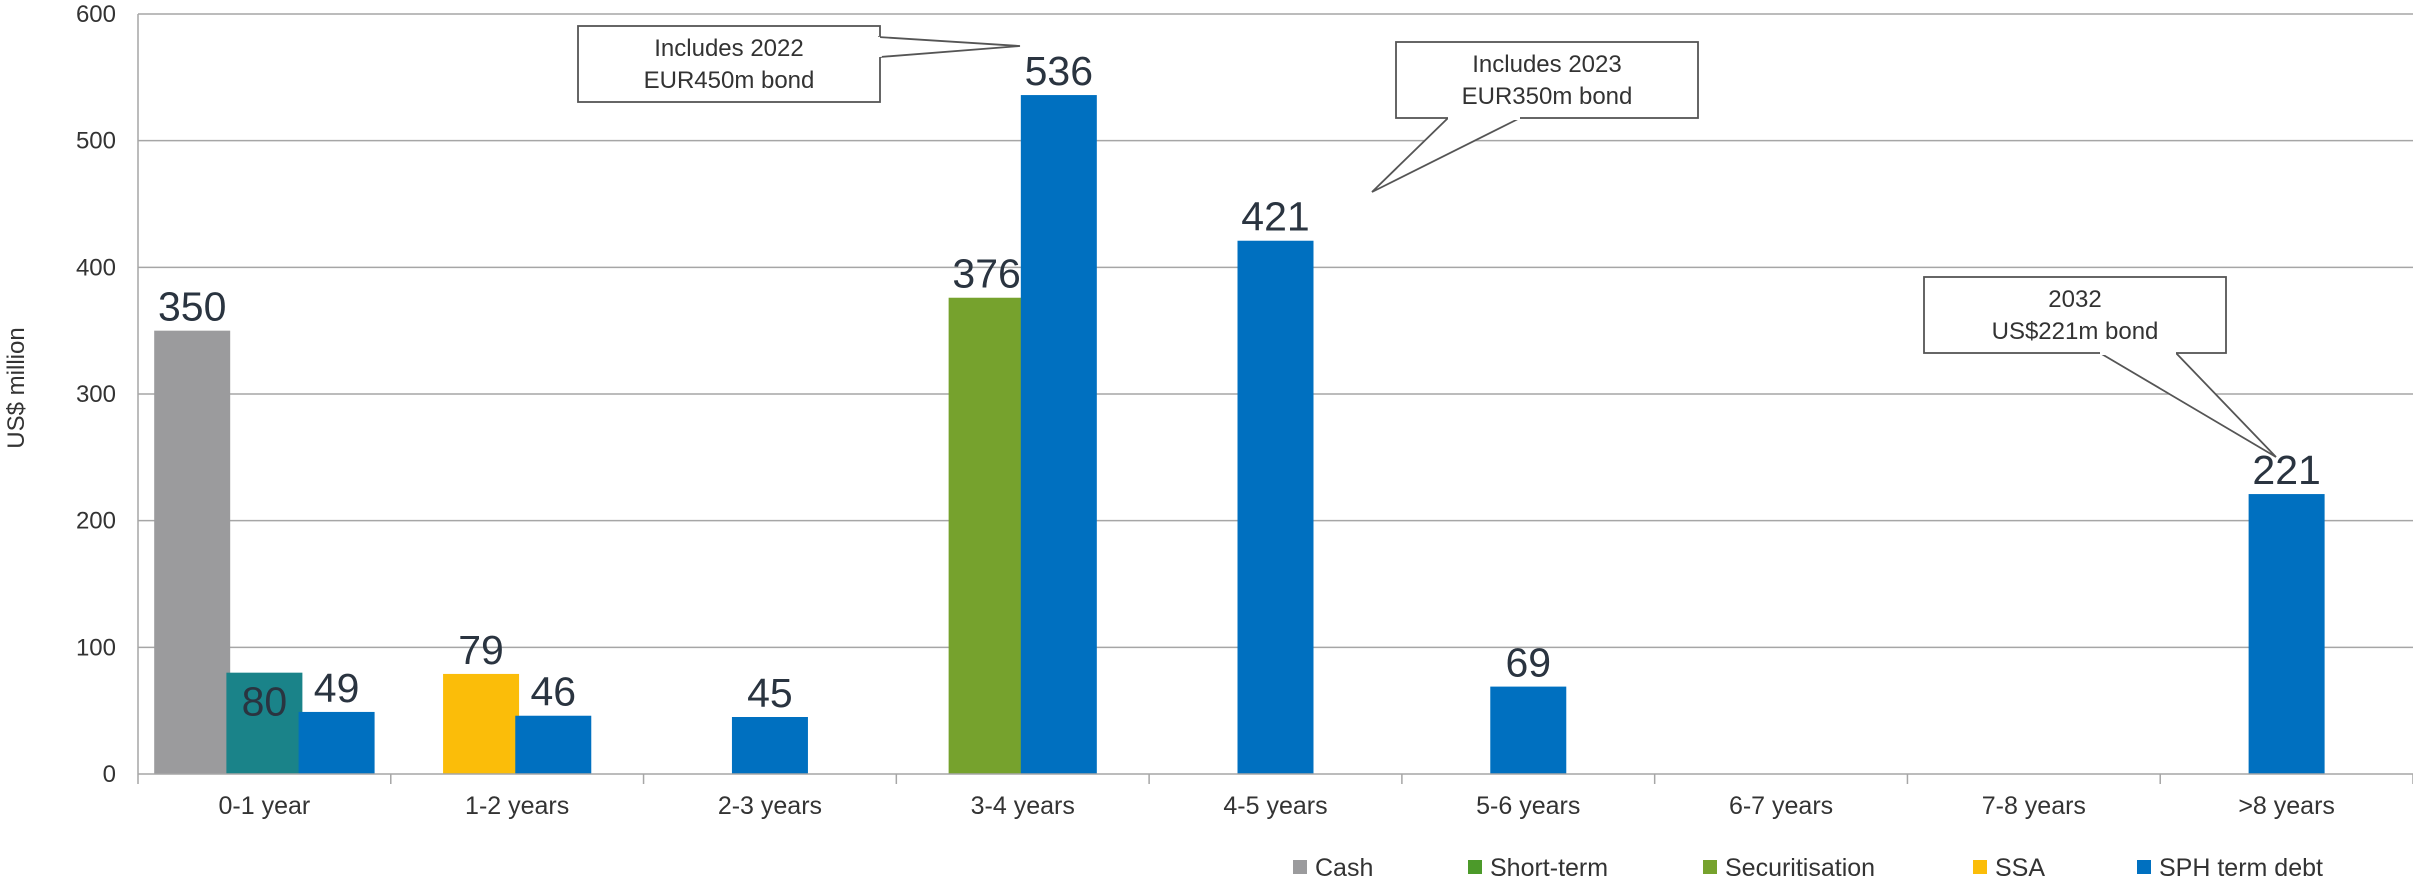  What do you see at coordinates (2286, 806) in the screenshot?
I see `x-tick-label: >8 years` at bounding box center [2286, 806].